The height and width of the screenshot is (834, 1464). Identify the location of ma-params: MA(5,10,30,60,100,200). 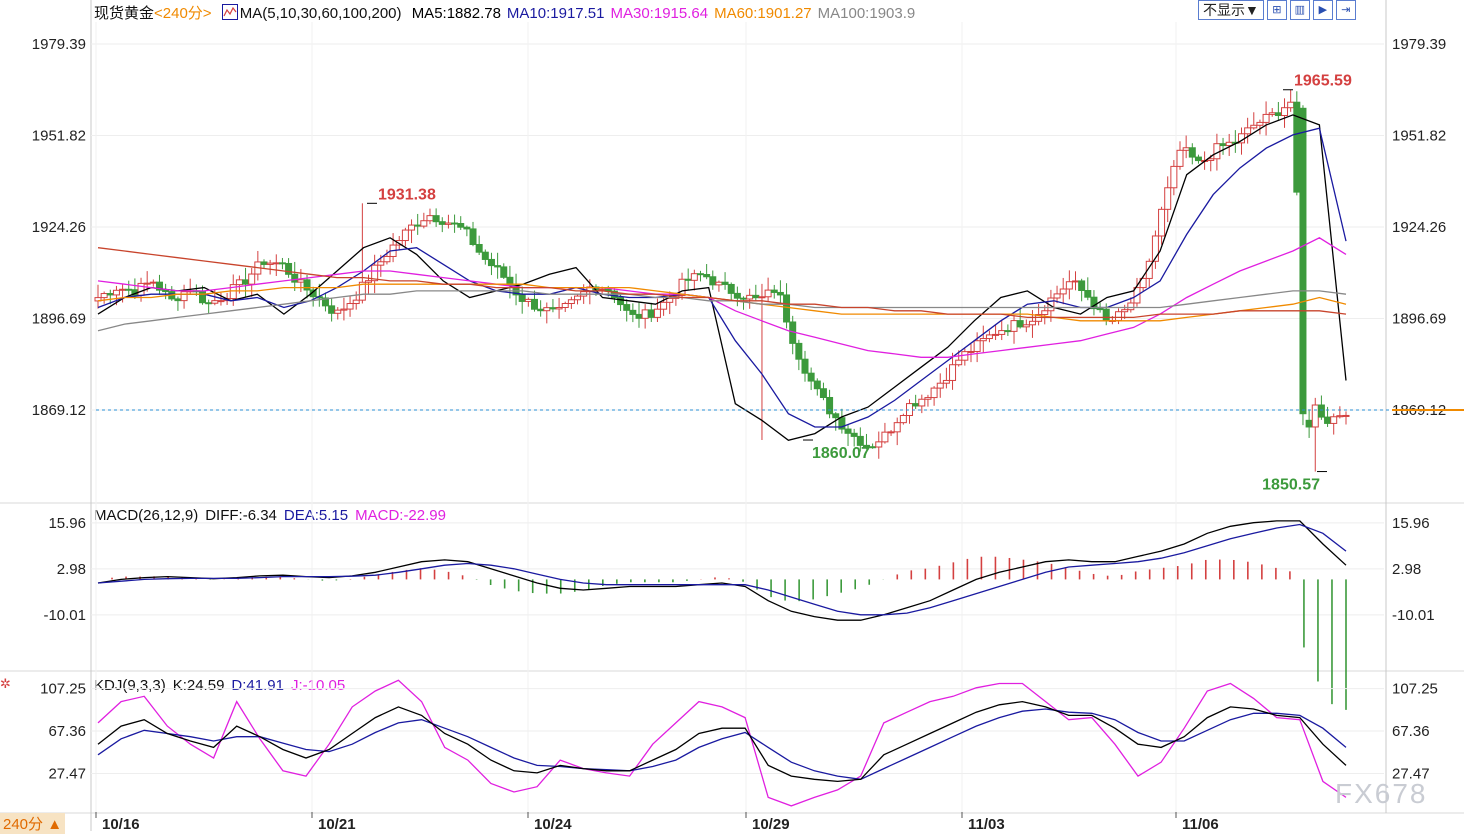
(320, 13).